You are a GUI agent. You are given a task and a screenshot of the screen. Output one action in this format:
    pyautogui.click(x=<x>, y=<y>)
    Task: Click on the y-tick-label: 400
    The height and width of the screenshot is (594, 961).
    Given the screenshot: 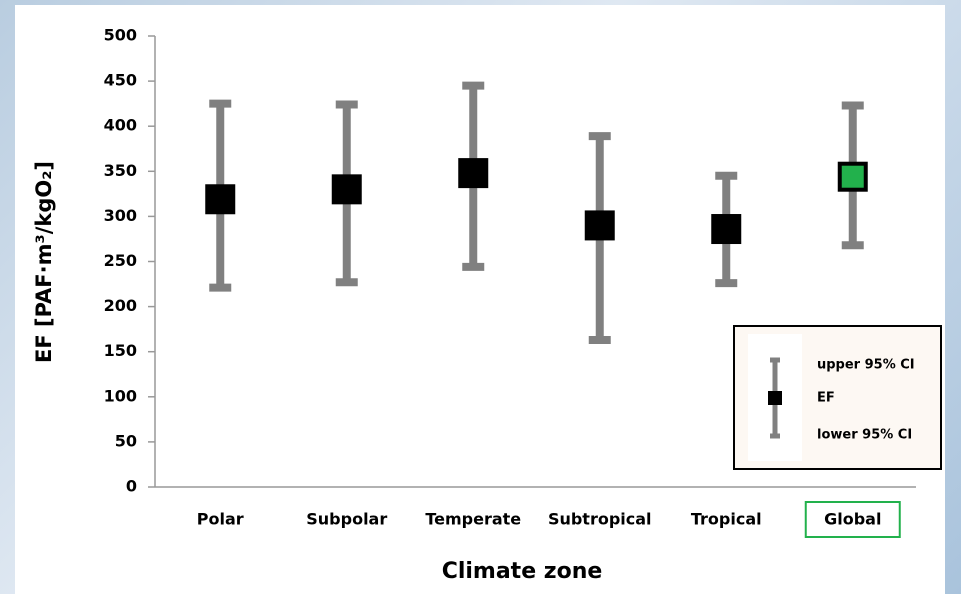 What is the action you would take?
    pyautogui.click(x=120, y=125)
    